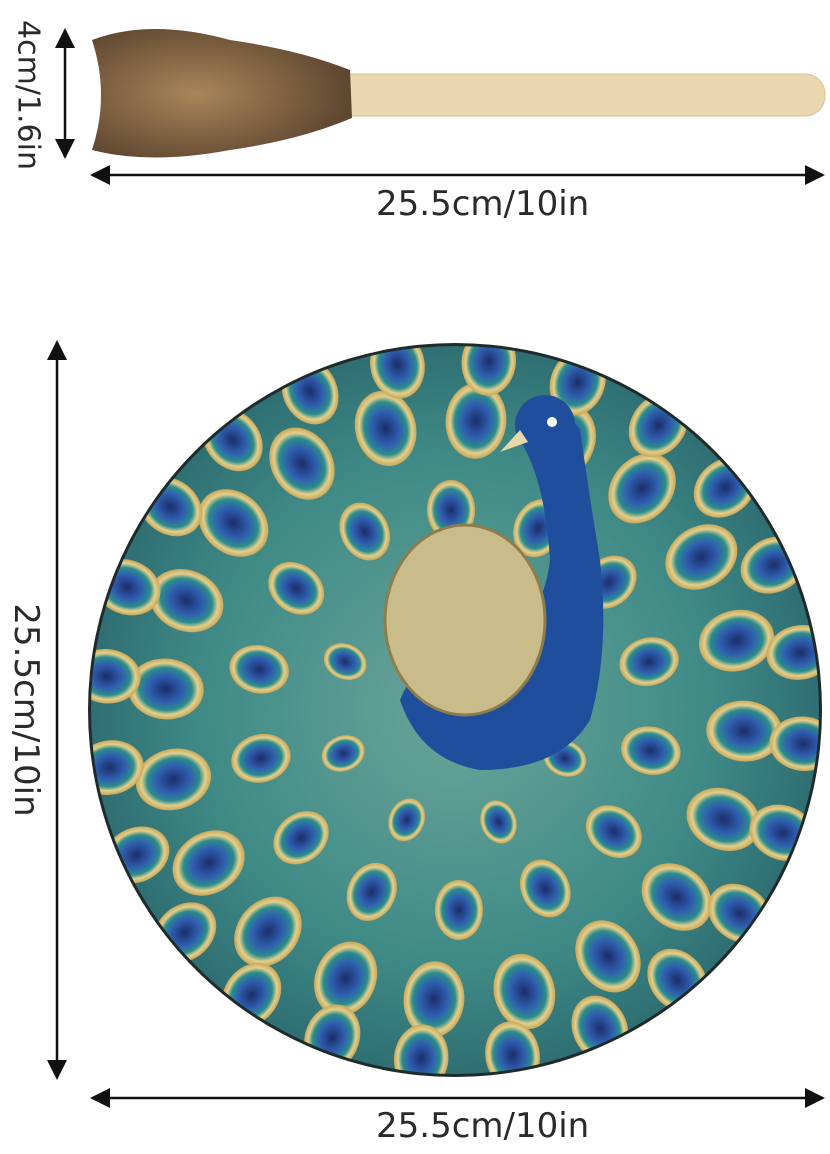  What do you see at coordinates (577, 95) in the screenshot?
I see `beater-stick` at bounding box center [577, 95].